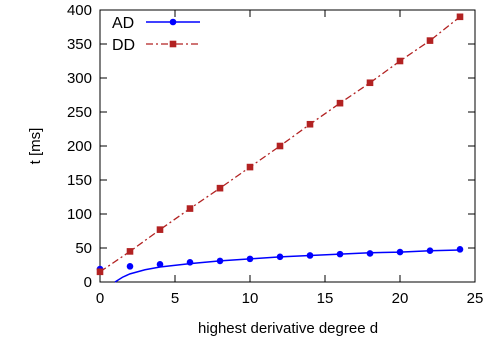 The height and width of the screenshot is (345, 484). I want to click on y-tick-label: 400, so click(79, 10).